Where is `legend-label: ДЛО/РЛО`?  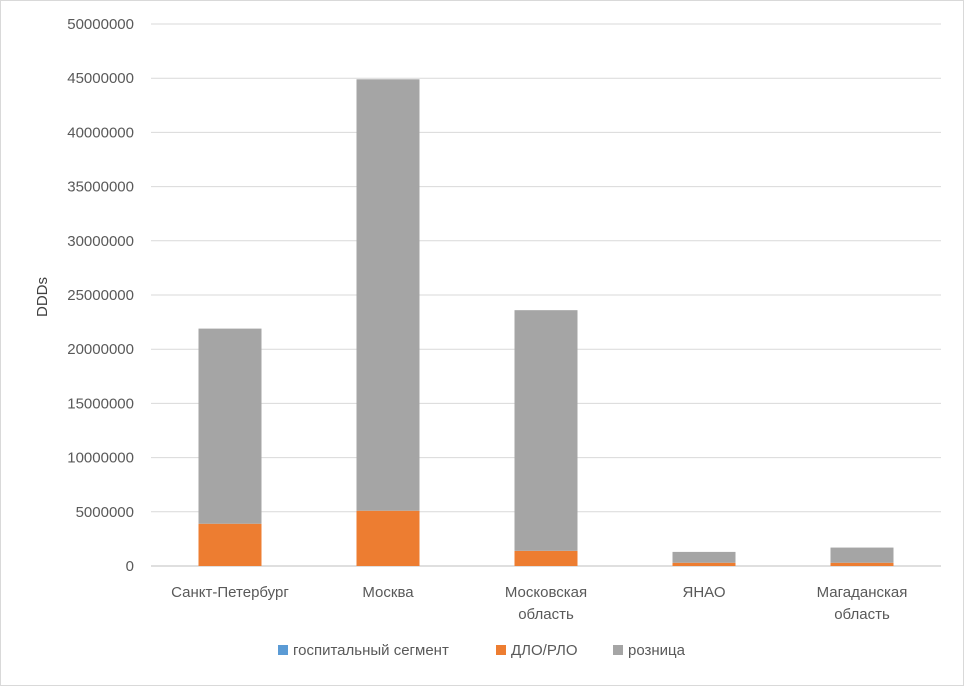 legend-label: ДЛО/РЛО is located at coordinates (544, 650).